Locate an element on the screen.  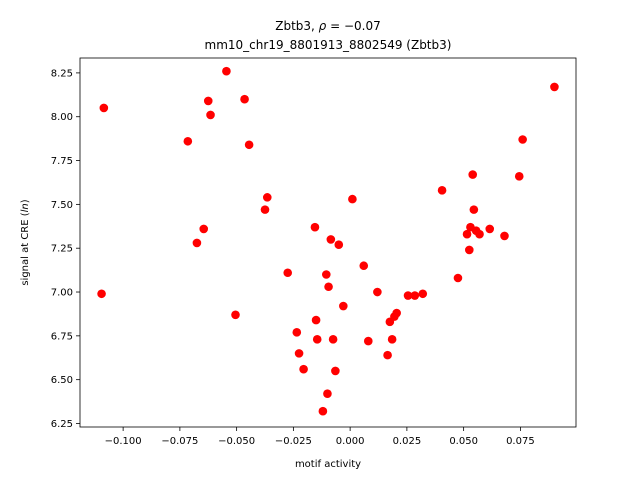
title-rho-value: = −0.07 is located at coordinates (353, 26).